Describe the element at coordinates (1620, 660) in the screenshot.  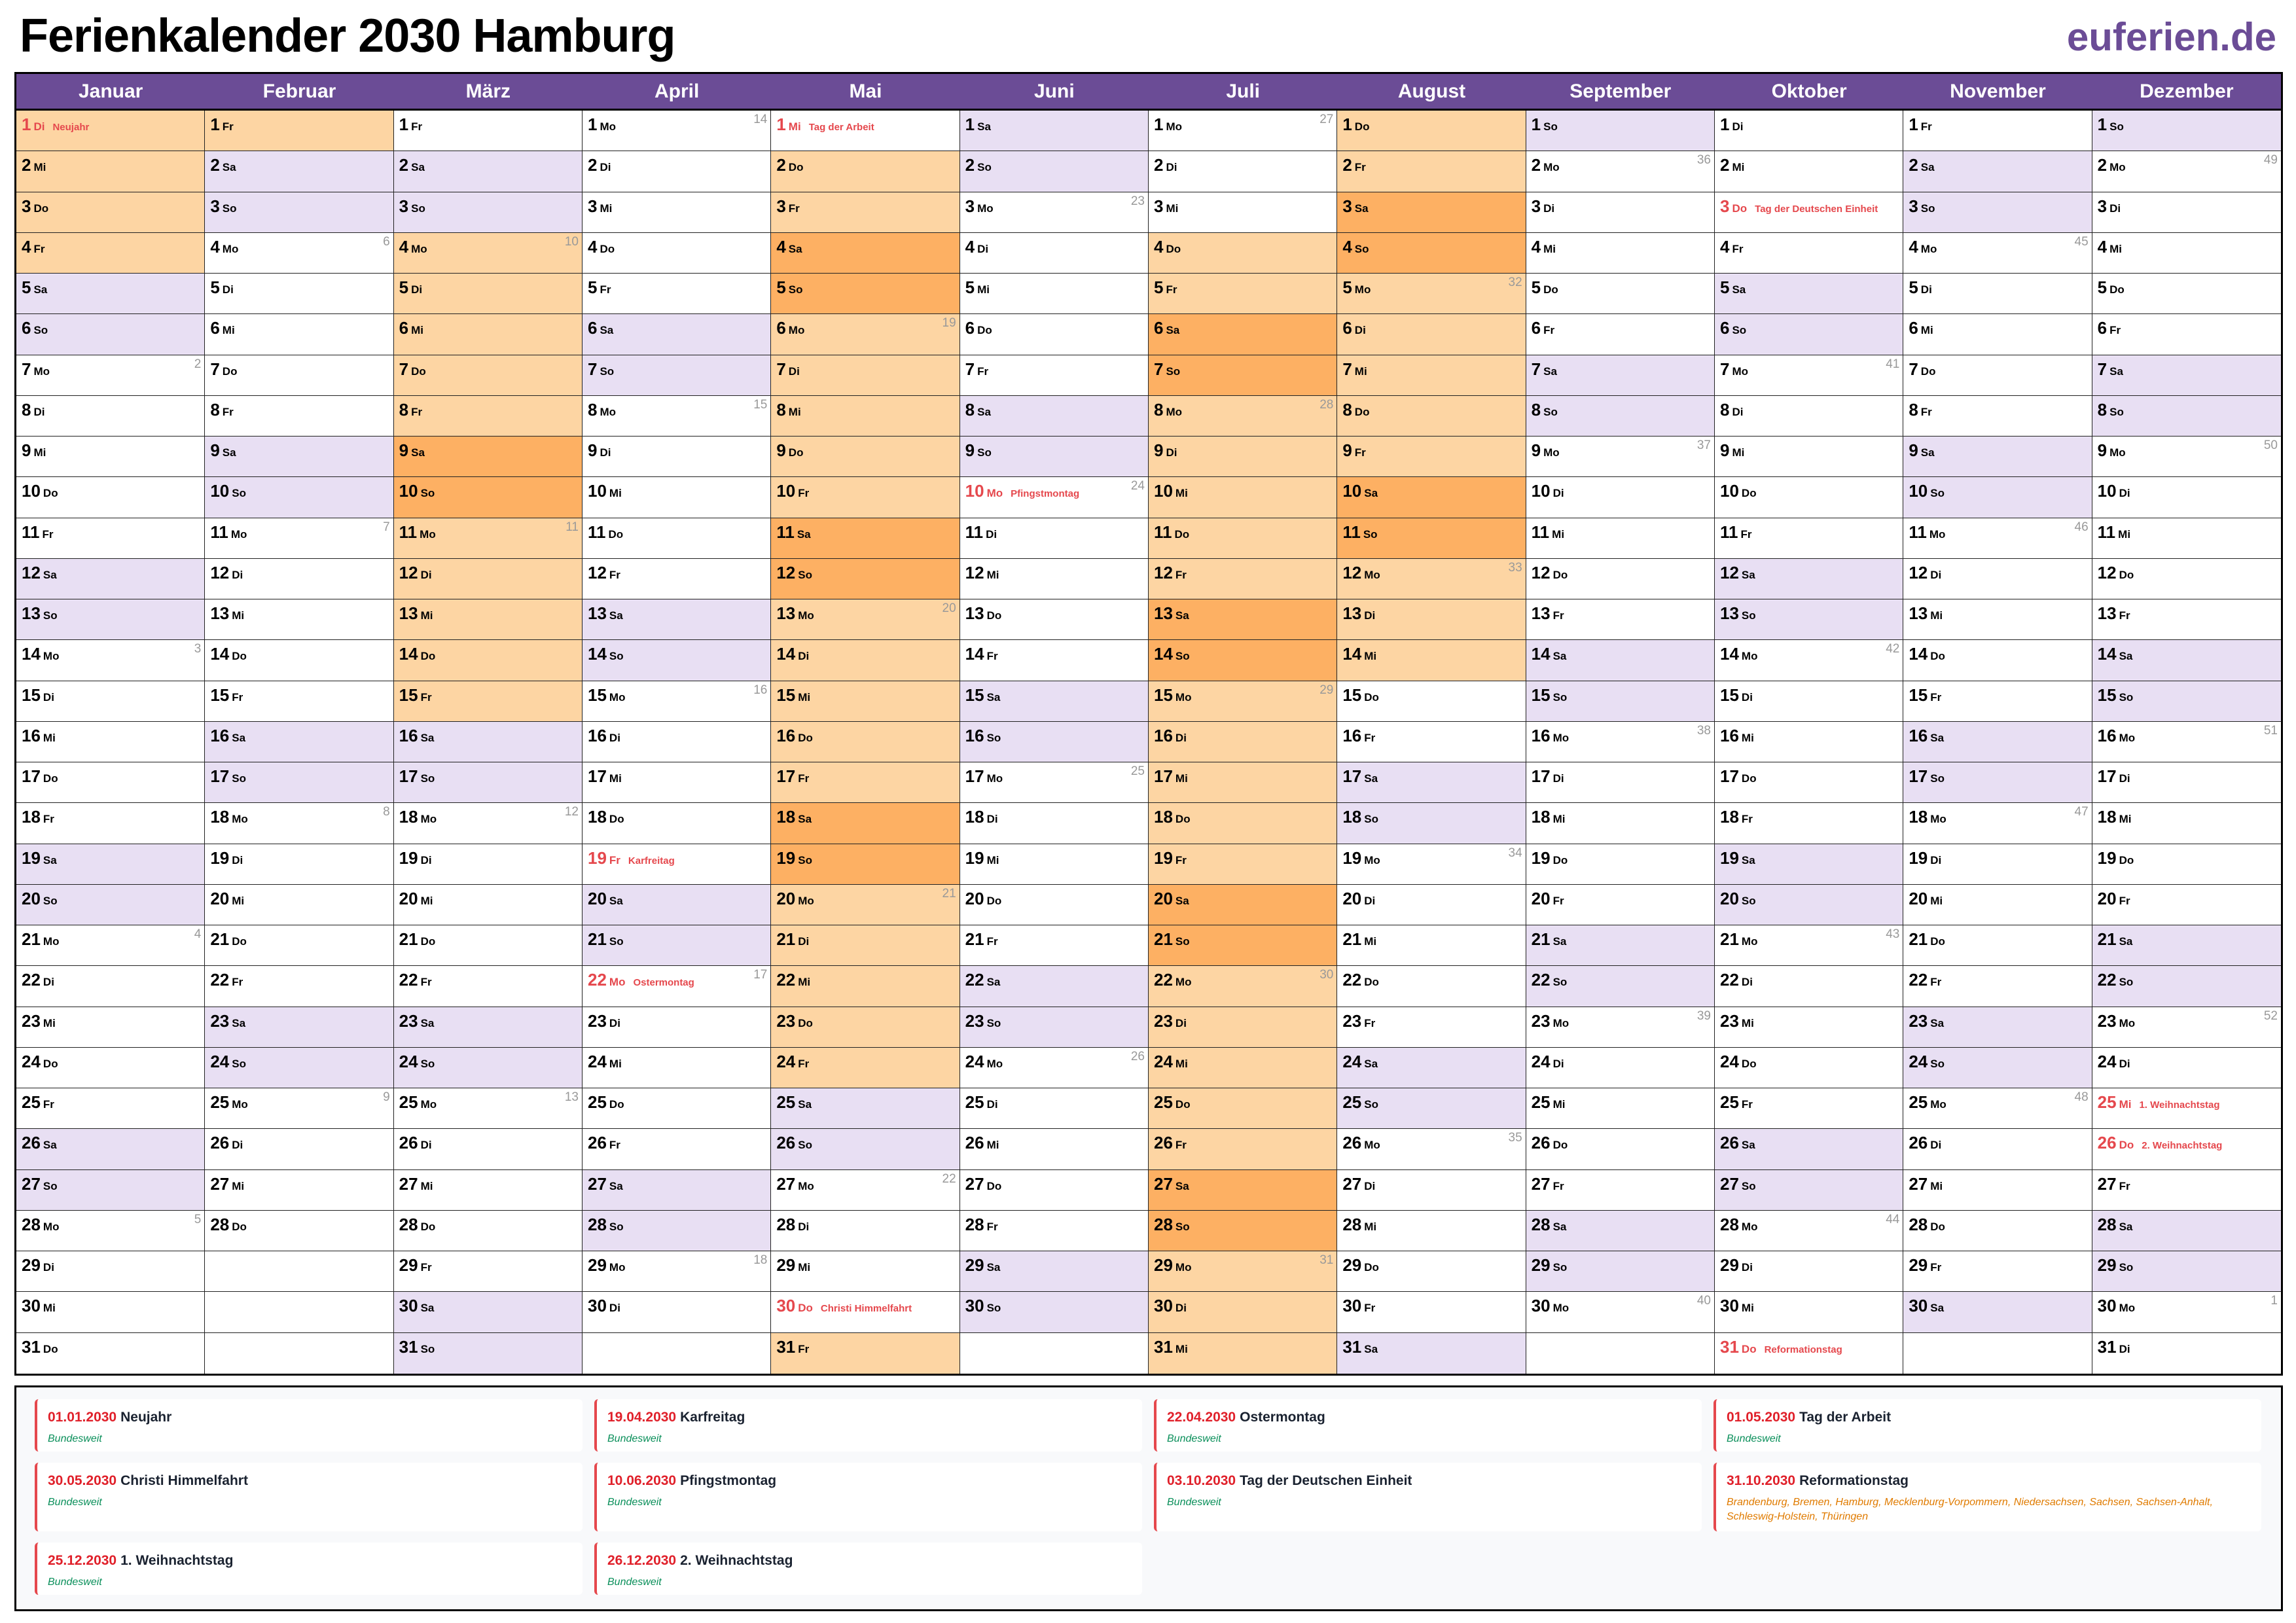
I see `day-cell: 14 Sa` at that location.